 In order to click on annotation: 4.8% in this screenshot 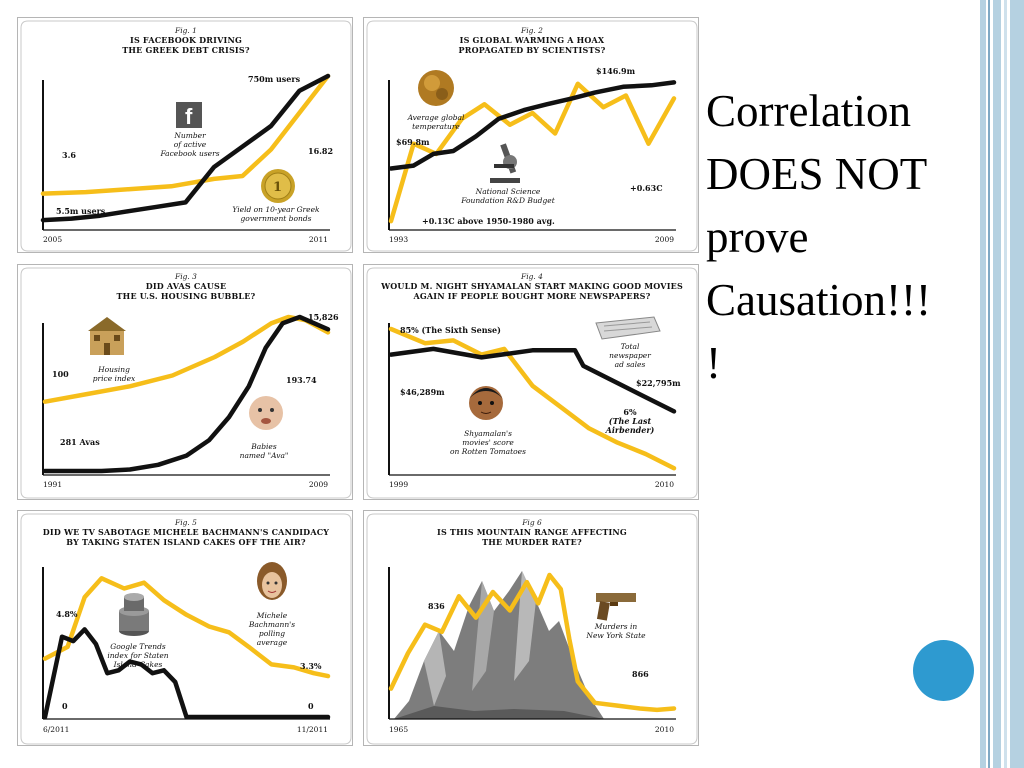, I will do `click(67, 614)`.